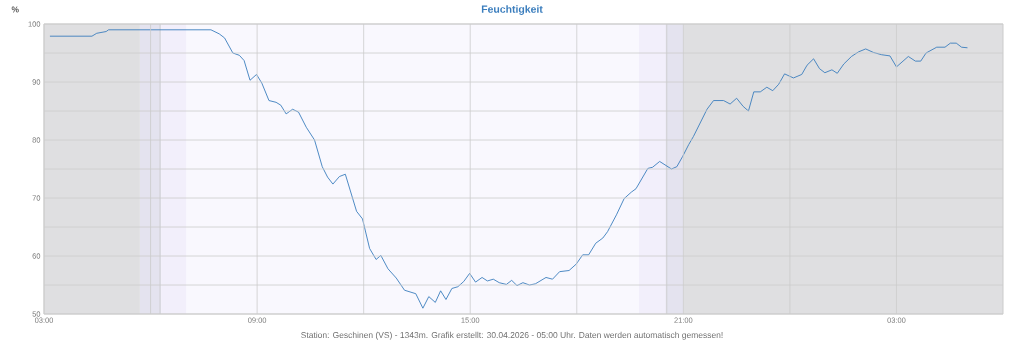 The height and width of the screenshot is (350, 1024). I want to click on chart-title: Feuchtigkeit, so click(512, 10).